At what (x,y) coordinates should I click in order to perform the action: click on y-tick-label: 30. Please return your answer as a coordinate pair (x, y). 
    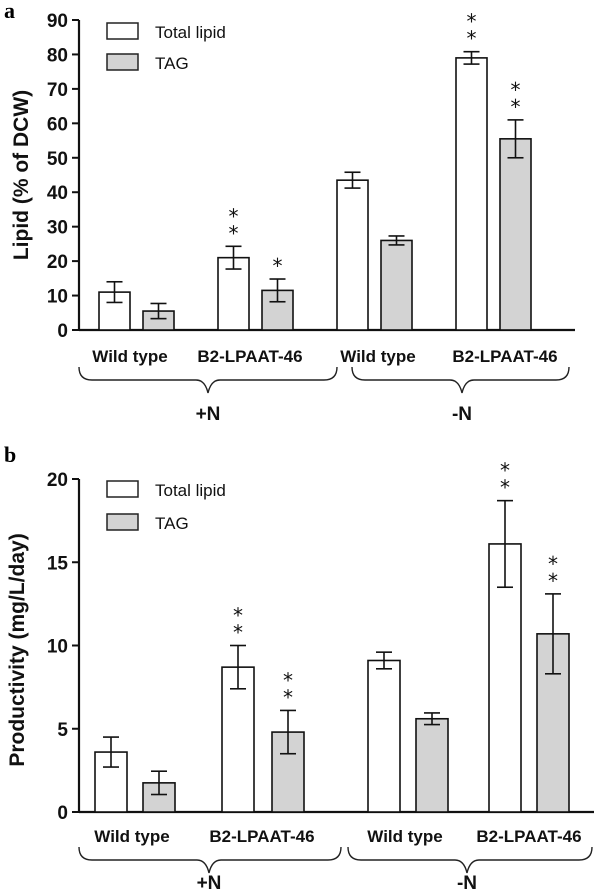
    Looking at the image, I should click on (57, 228).